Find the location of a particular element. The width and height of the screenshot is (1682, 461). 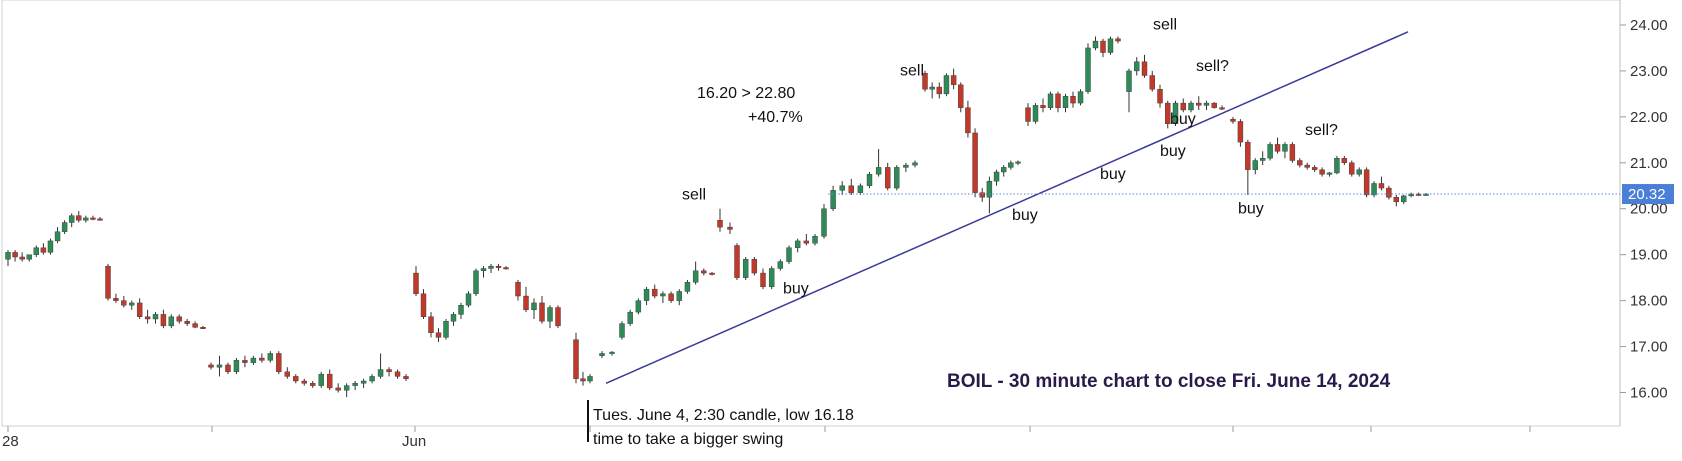

last-price-value: 20.32 is located at coordinates (1647, 194).